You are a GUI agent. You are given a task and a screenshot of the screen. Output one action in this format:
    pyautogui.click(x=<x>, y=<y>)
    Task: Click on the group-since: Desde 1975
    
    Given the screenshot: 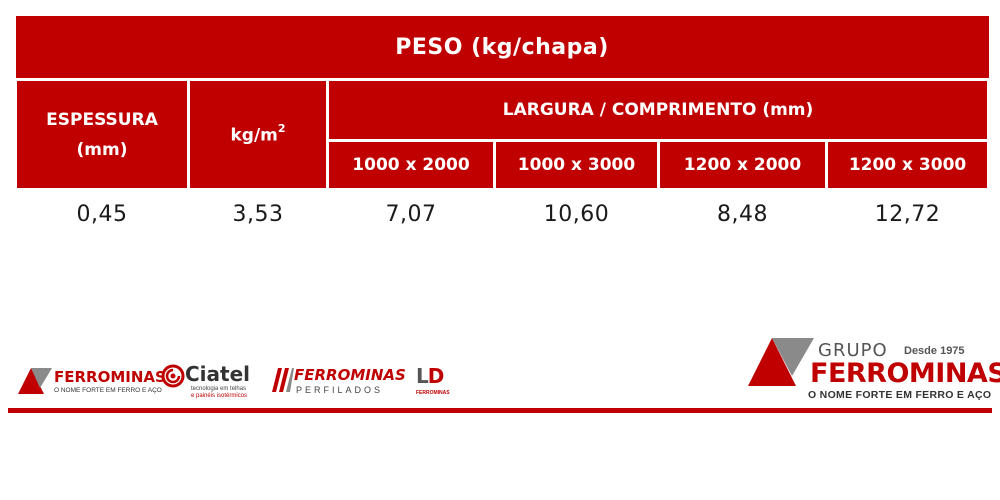 What is the action you would take?
    pyautogui.click(x=934, y=351)
    